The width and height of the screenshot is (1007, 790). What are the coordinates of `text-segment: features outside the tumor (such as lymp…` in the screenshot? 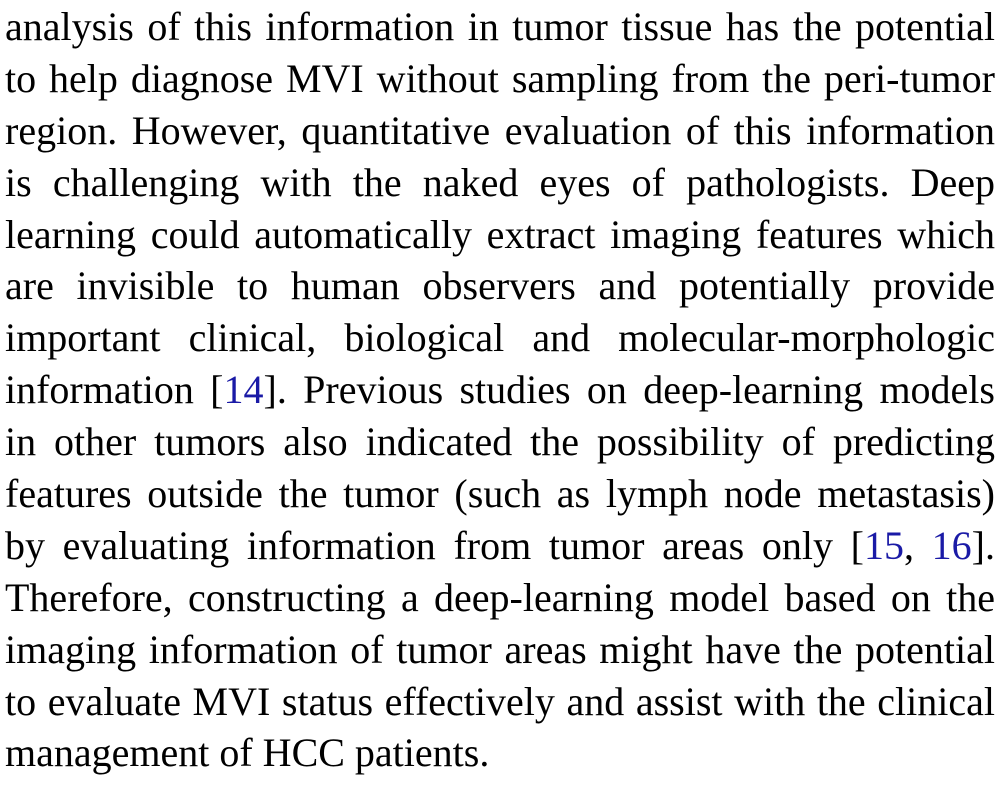 It's located at (500, 494).